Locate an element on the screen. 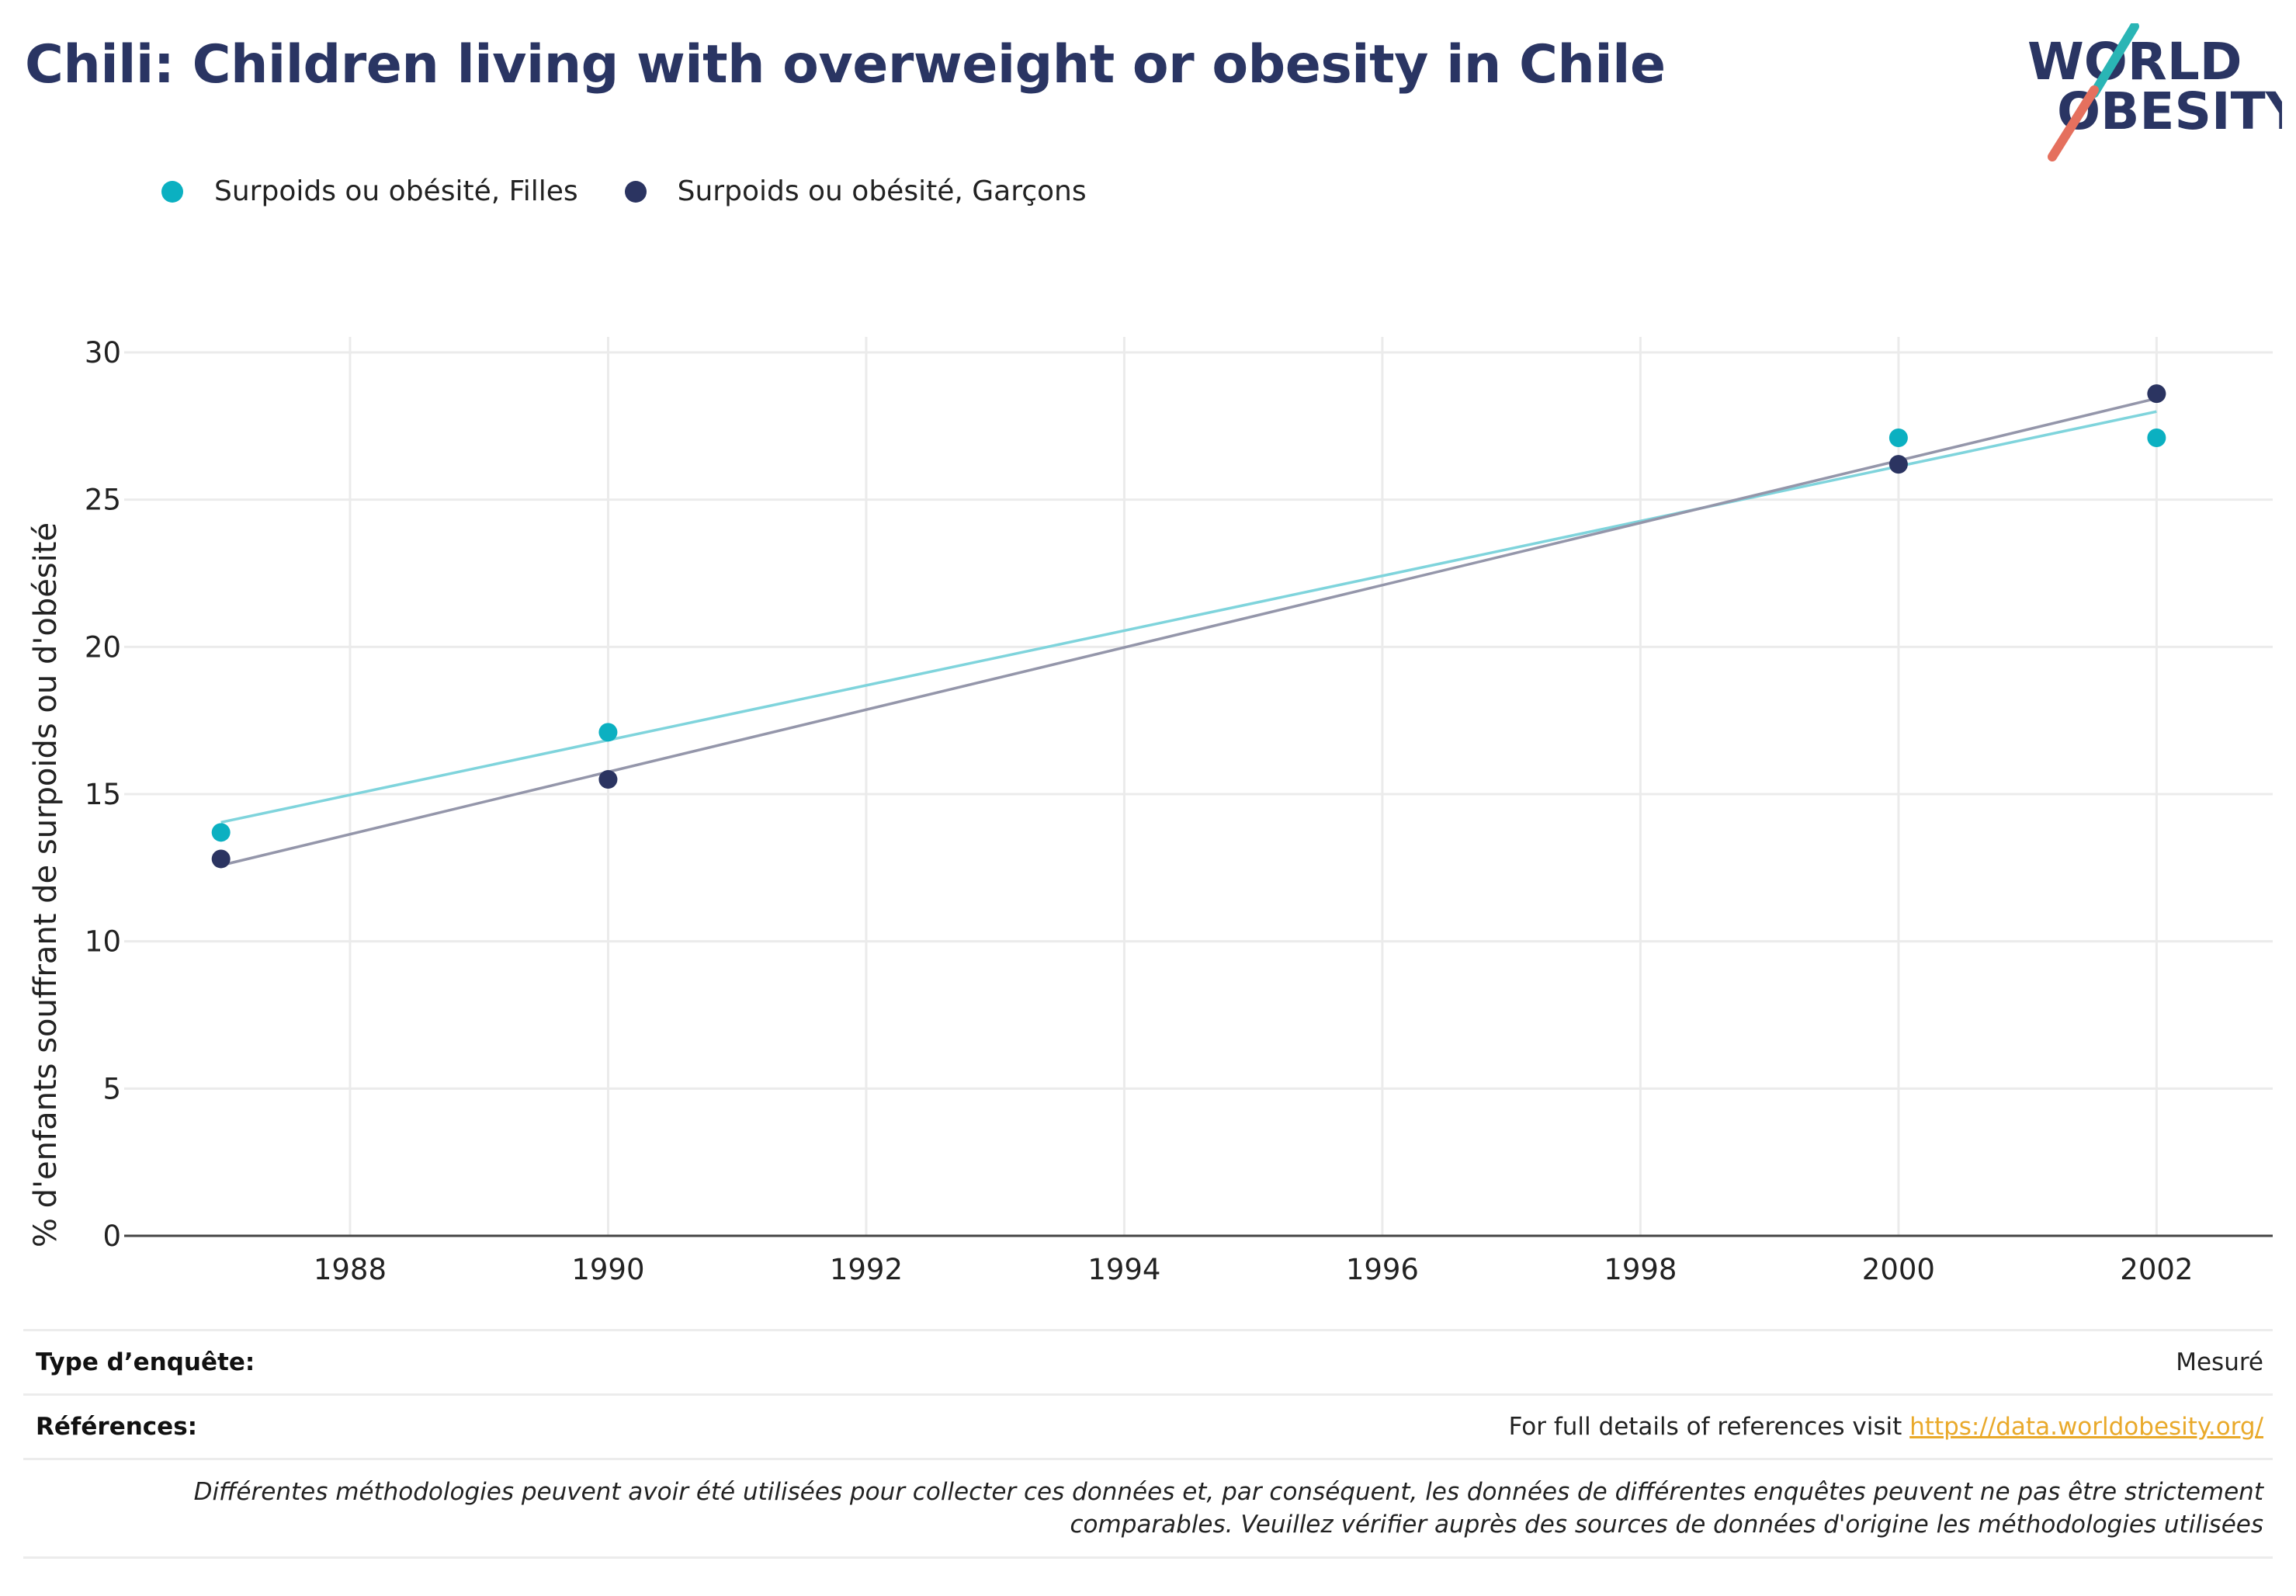 Image resolution: width=2296 pixels, height=1596 pixels. data-point-series-0-2000 is located at coordinates (1898, 438).